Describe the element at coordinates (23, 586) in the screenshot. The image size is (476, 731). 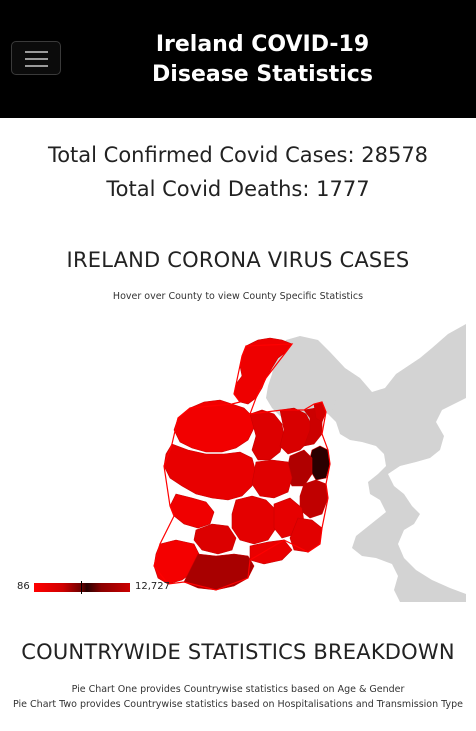
I see `legend-min-label: 86` at that location.